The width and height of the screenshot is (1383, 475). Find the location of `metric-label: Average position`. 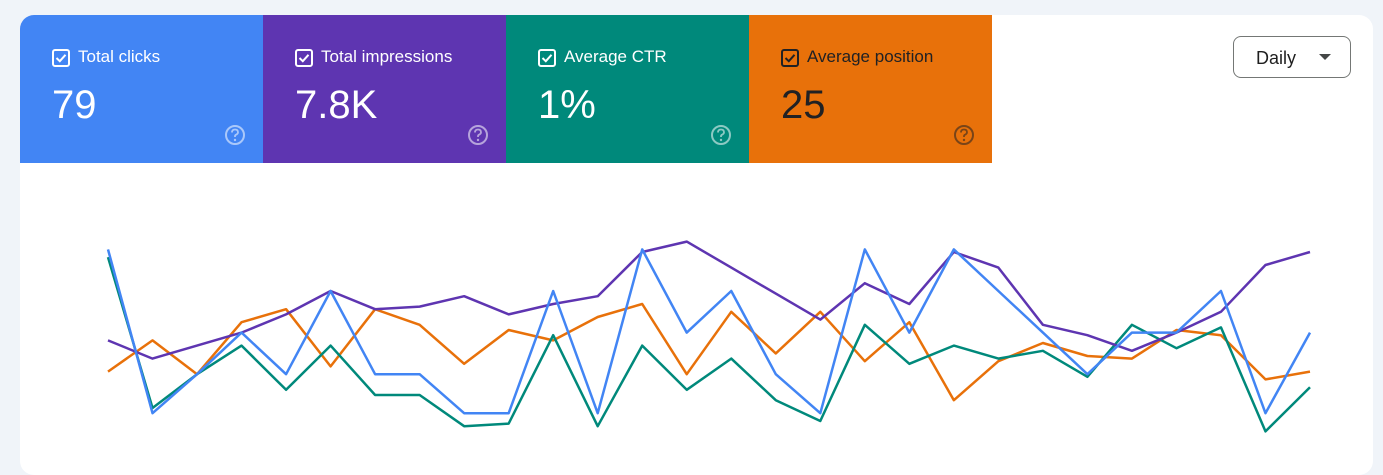

metric-label: Average position is located at coordinates (870, 56).